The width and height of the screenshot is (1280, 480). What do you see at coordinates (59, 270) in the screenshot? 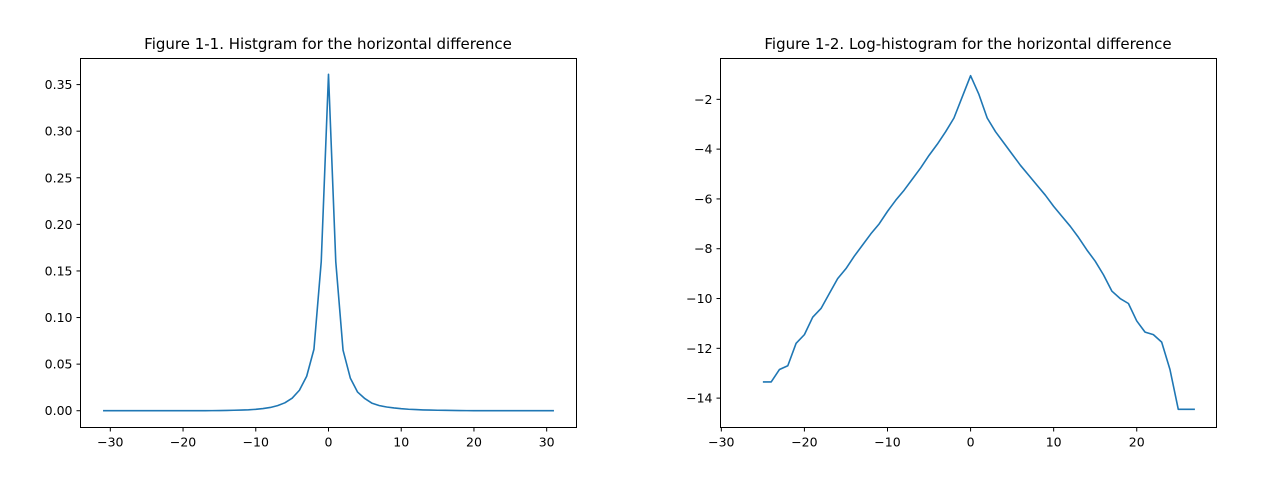
I see `y-tick-label: 0.15` at bounding box center [59, 270].